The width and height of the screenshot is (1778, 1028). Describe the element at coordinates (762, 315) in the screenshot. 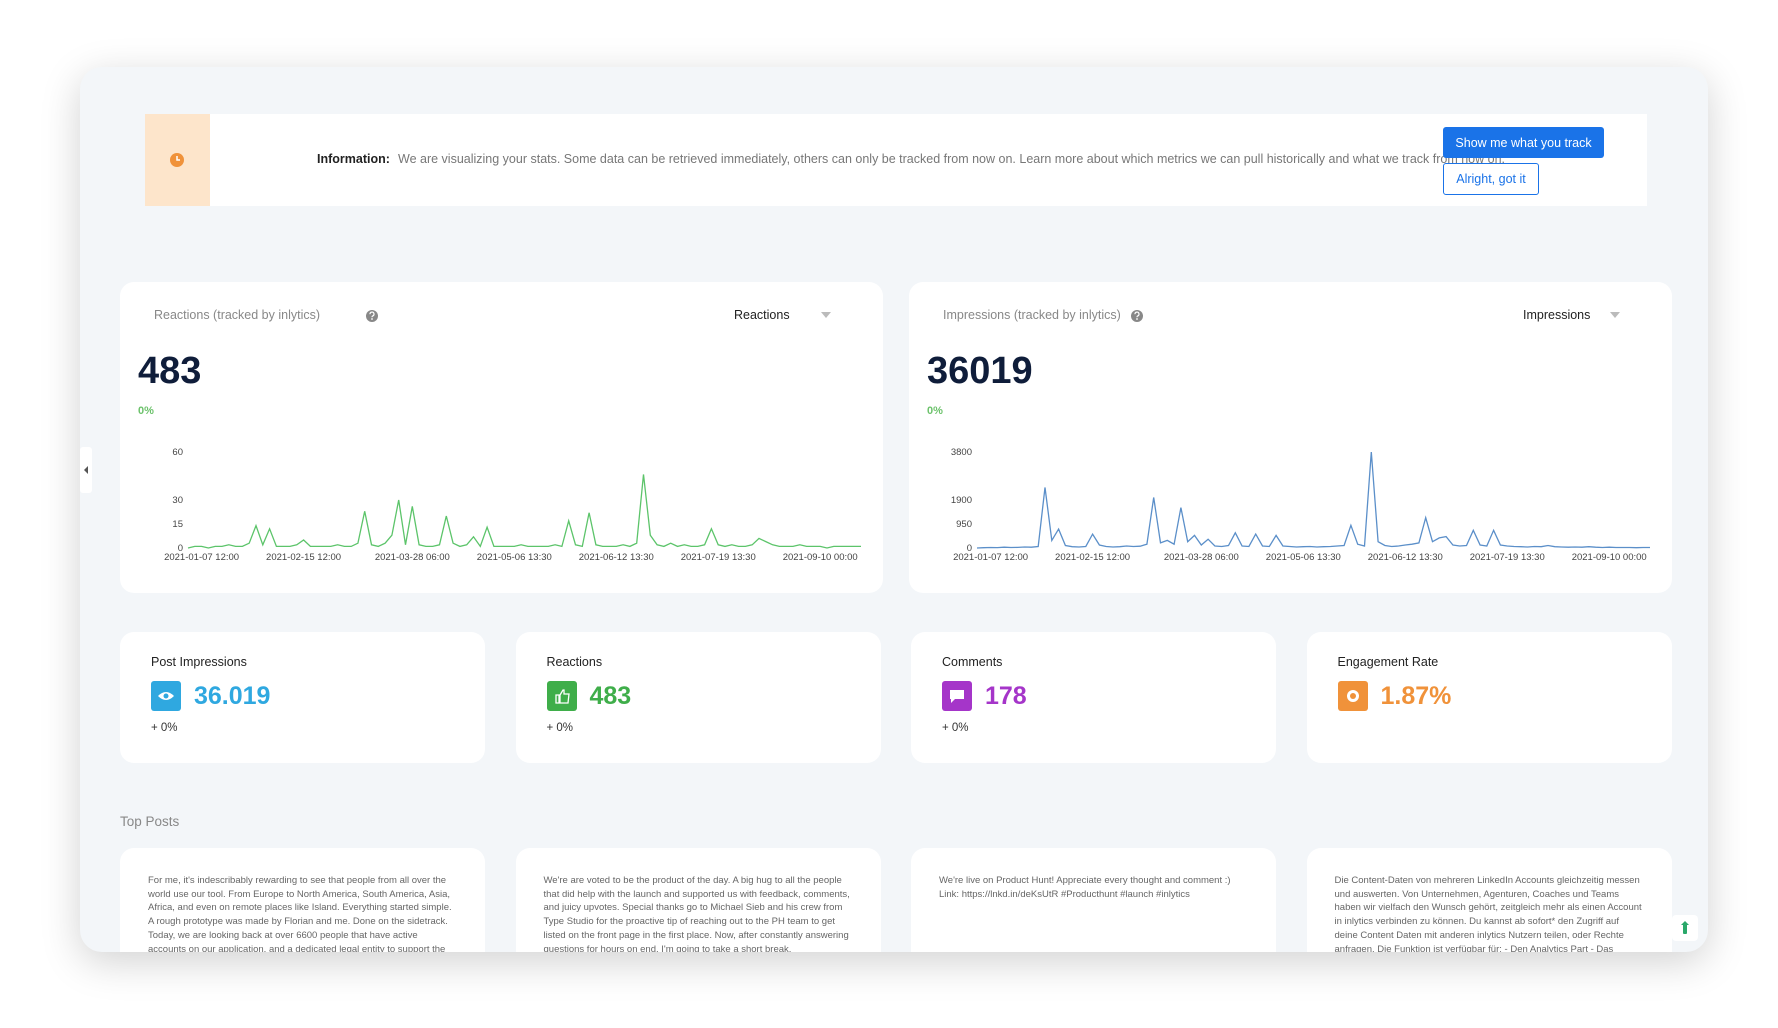

I see `metric-dropdown: Reactions` at that location.